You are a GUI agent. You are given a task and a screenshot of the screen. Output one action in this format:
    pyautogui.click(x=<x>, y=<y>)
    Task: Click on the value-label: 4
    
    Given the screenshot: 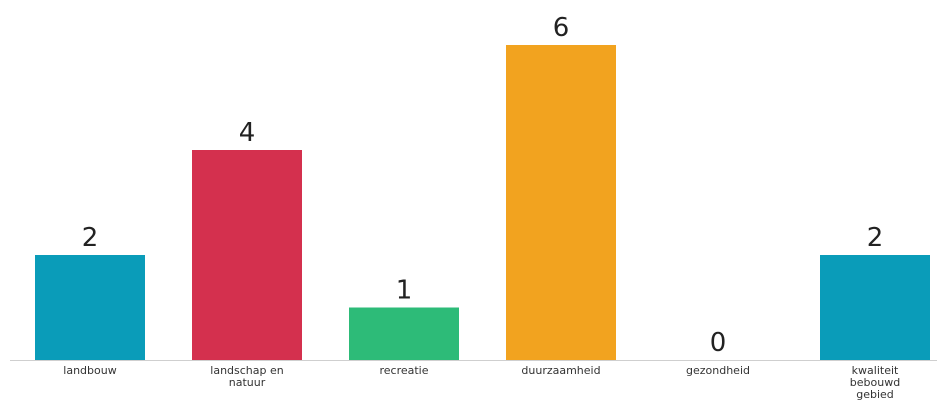 What is the action you would take?
    pyautogui.click(x=247, y=133)
    